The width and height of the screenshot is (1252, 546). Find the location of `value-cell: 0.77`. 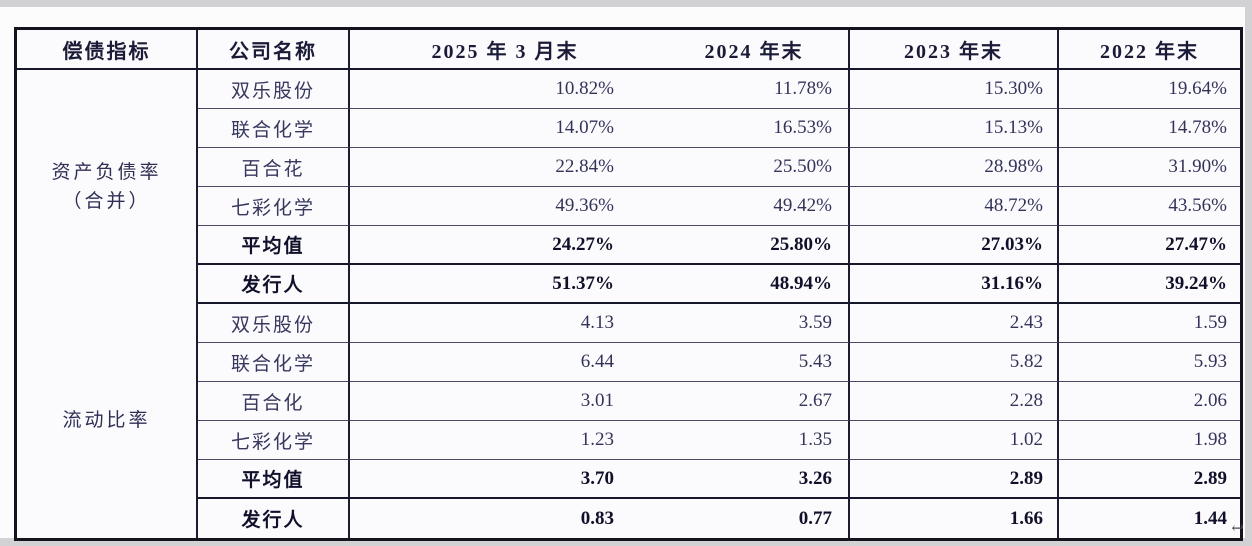

value-cell: 0.77 is located at coordinates (755, 518).